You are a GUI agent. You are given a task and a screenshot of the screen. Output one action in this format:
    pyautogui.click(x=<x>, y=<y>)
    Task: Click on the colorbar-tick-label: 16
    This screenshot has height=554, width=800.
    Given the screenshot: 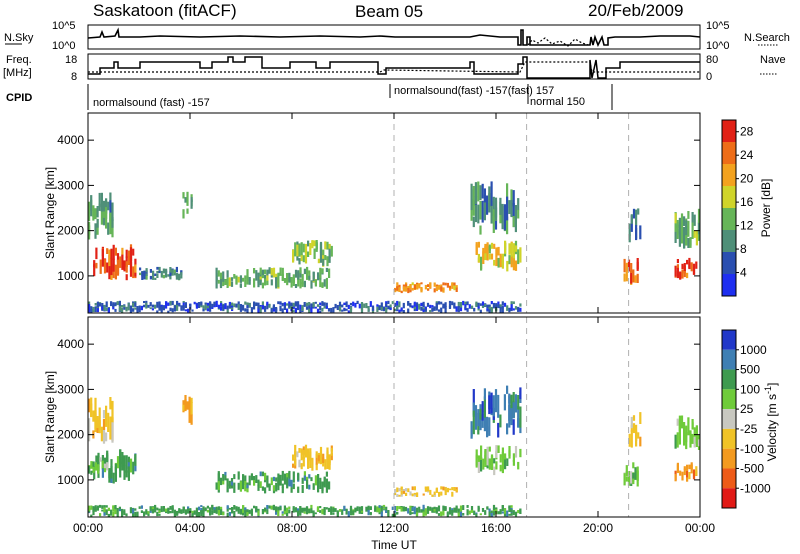 What is the action you would take?
    pyautogui.click(x=747, y=202)
    